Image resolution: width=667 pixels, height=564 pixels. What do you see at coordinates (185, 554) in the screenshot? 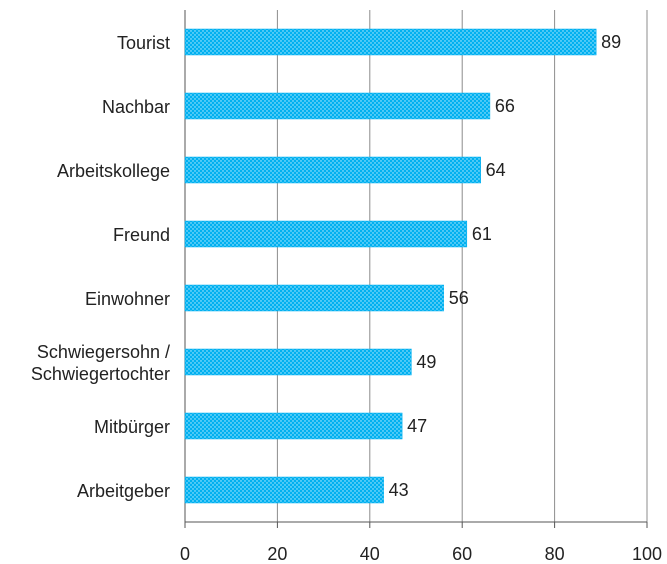
I see `x-tick-label: 0` at bounding box center [185, 554].